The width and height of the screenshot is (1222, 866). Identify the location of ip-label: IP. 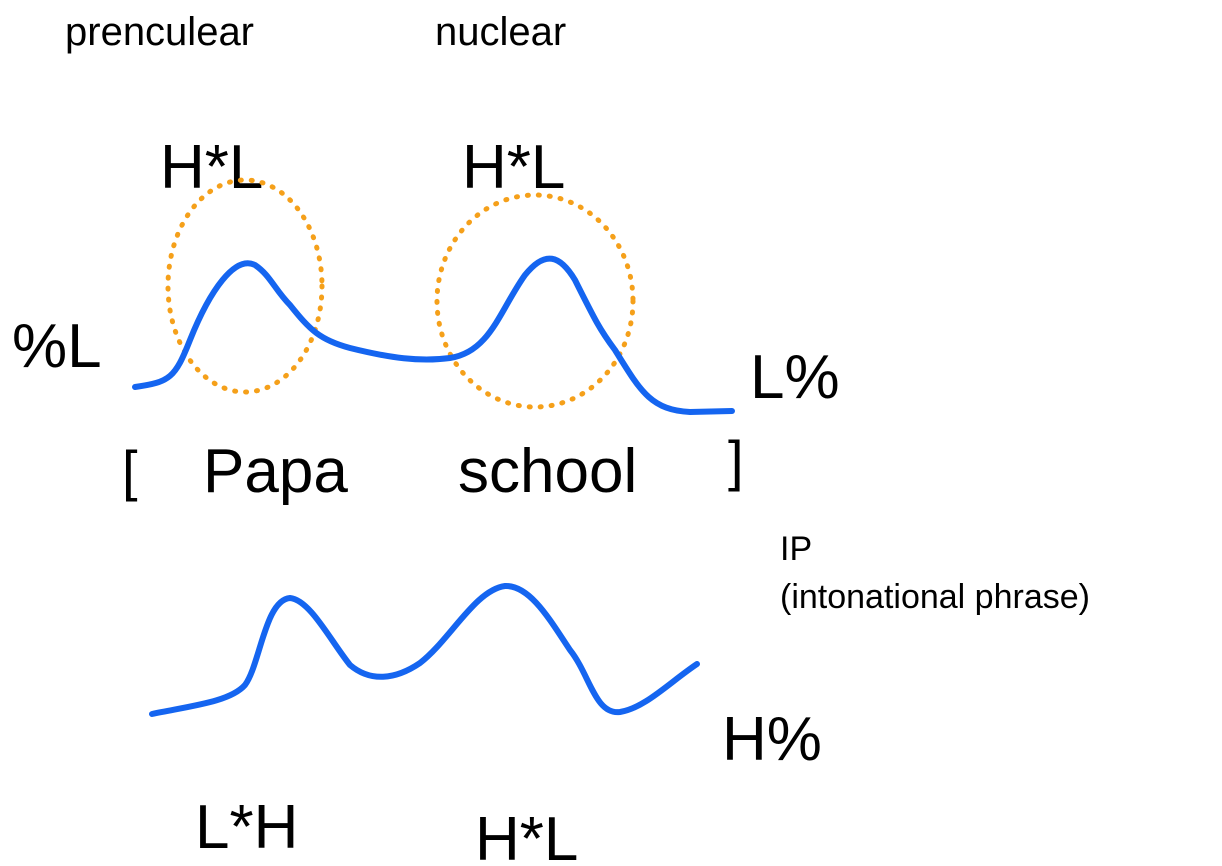
(796, 549).